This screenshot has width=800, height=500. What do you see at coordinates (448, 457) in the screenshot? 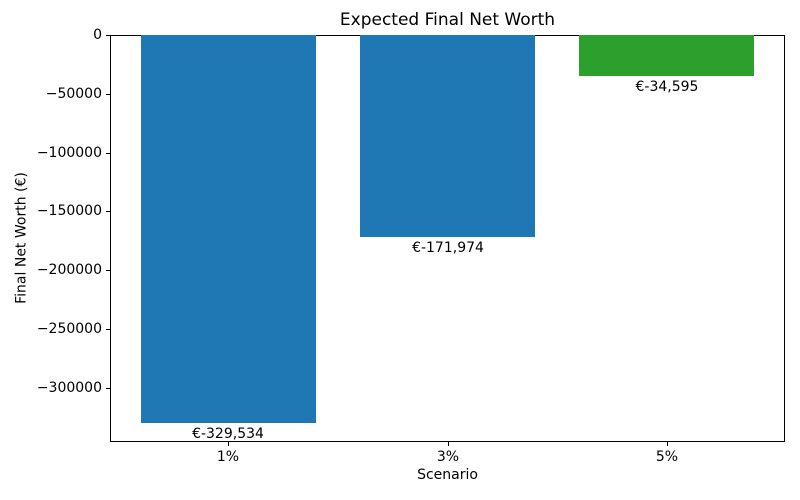
I see `x-tick-label: 3%` at bounding box center [448, 457].